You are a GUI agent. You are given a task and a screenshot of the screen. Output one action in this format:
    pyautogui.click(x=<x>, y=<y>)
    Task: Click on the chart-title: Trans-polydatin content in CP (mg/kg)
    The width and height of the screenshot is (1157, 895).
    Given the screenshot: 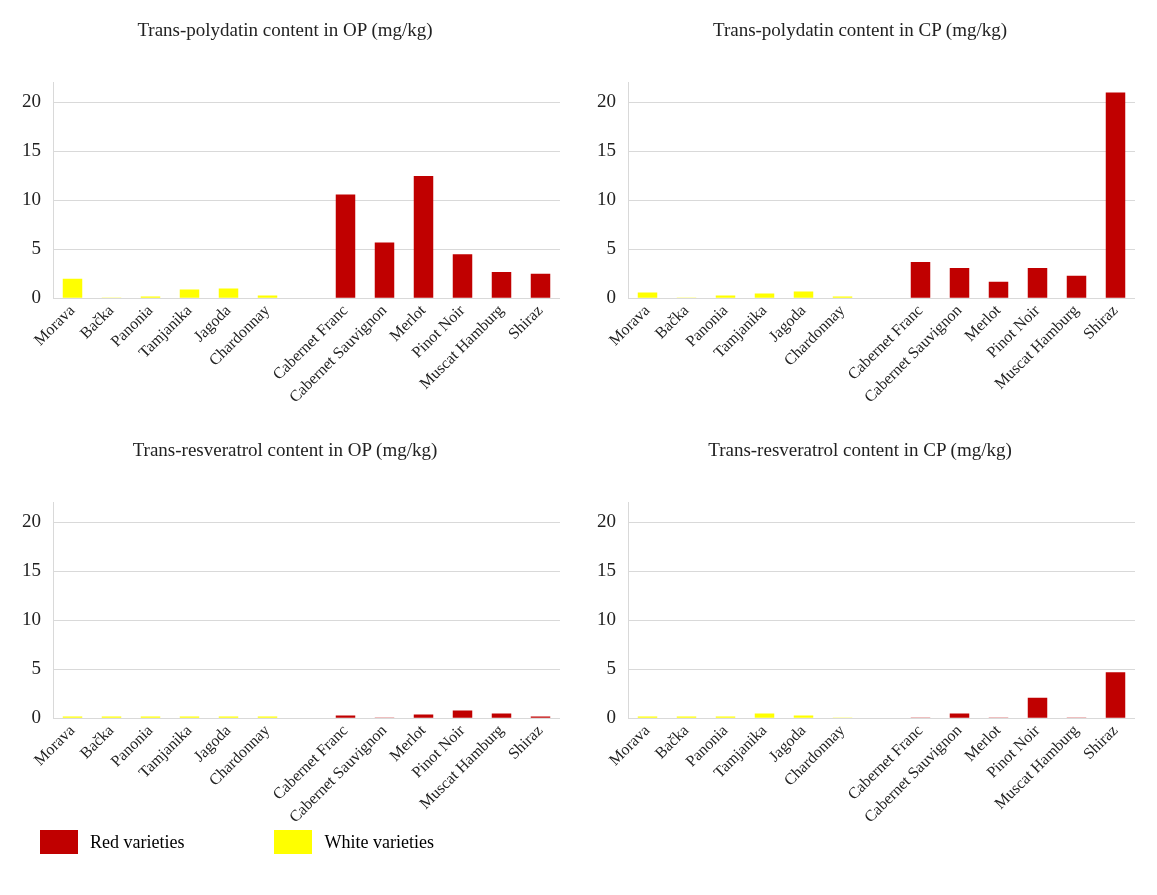 What is the action you would take?
    pyautogui.click(x=860, y=30)
    